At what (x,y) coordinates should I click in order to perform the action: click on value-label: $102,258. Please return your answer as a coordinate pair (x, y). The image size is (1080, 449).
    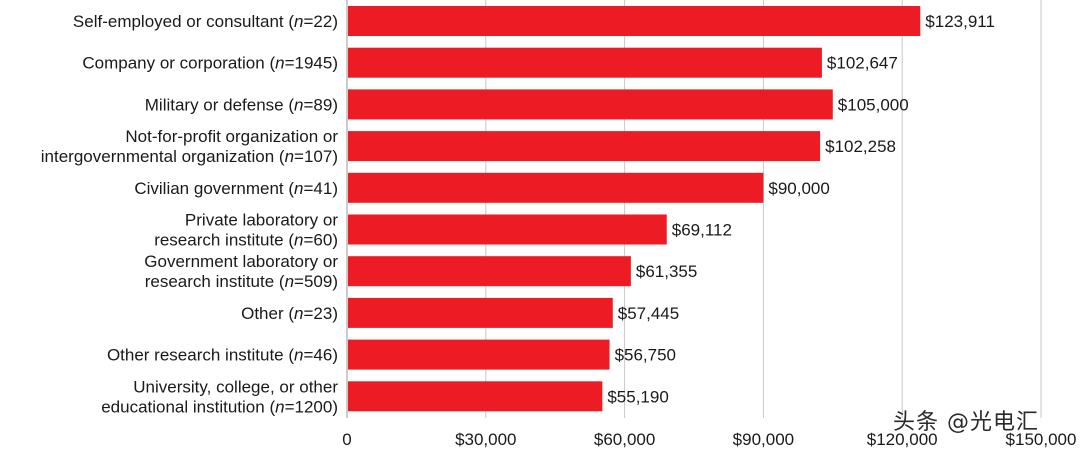
    Looking at the image, I should click on (860, 146).